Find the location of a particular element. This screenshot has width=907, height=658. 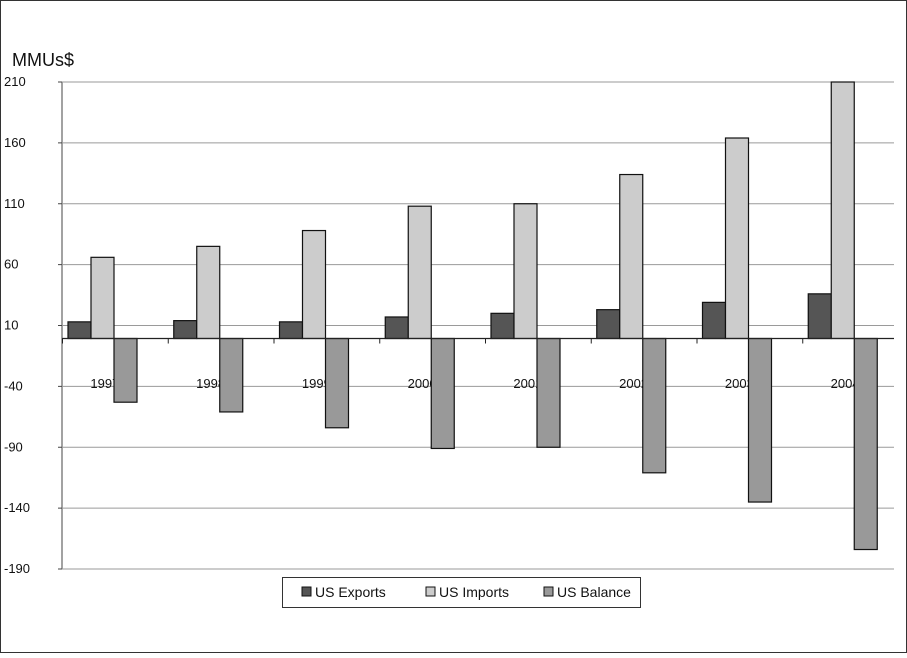

y-tick-label: -140 is located at coordinates (17, 507).